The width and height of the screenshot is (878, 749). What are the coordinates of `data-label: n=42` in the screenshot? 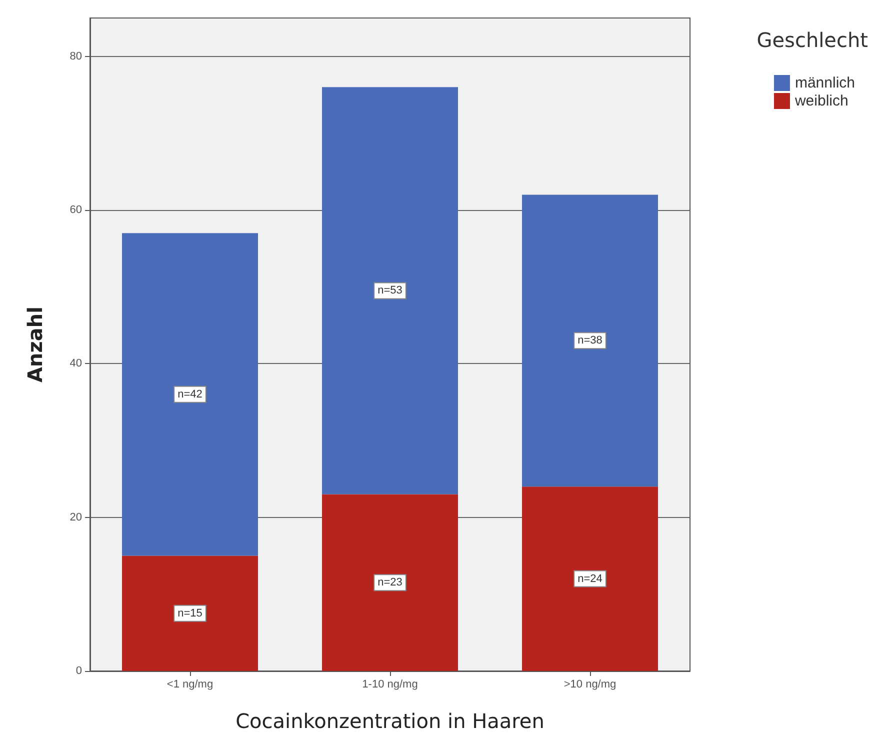 It's located at (190, 394).